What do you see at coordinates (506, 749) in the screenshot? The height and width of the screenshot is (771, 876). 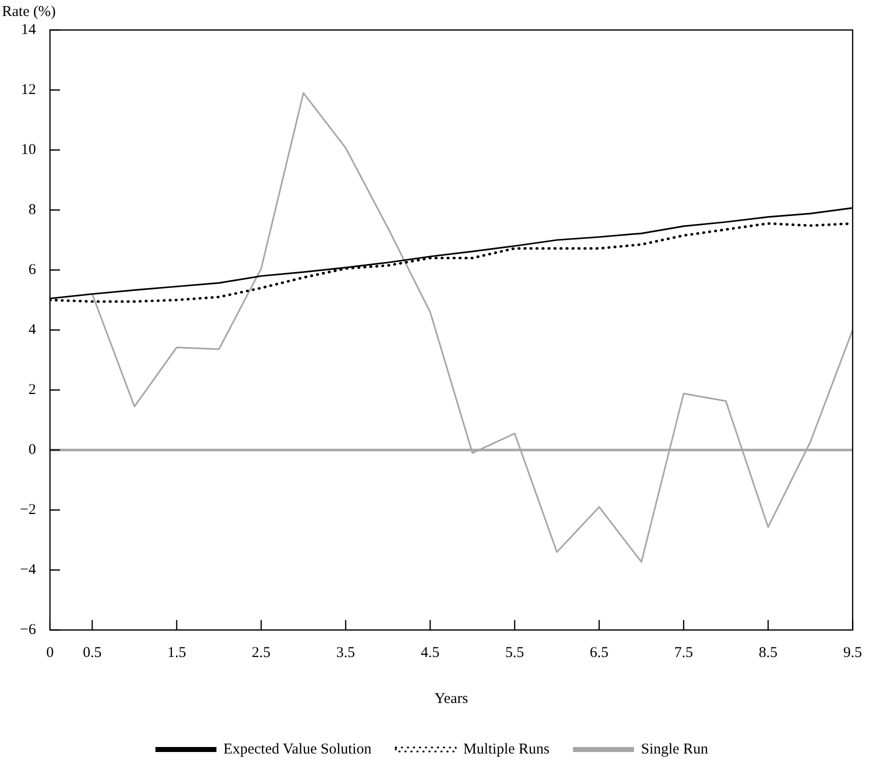 I see `legend-label: Multiple Runs` at bounding box center [506, 749].